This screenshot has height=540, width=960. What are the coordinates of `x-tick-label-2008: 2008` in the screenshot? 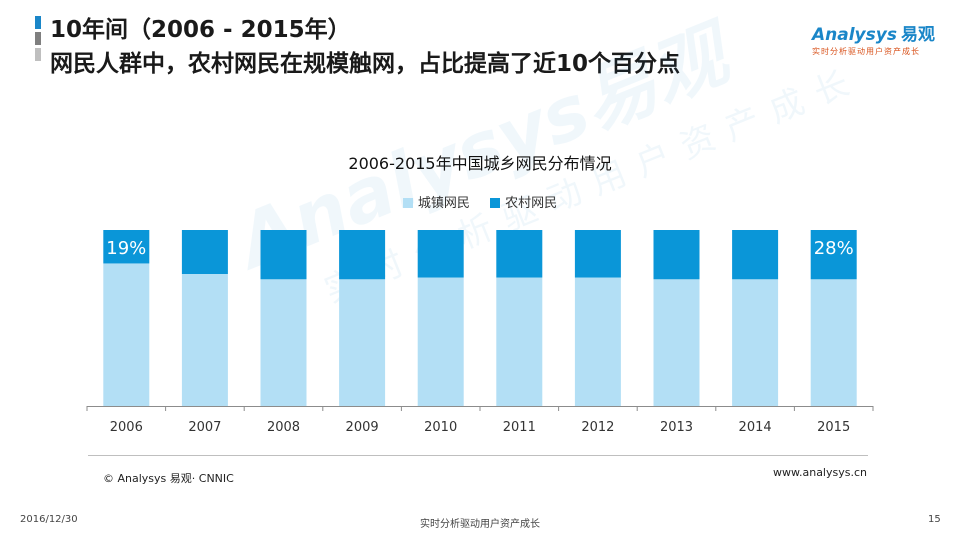 It's located at (283, 427).